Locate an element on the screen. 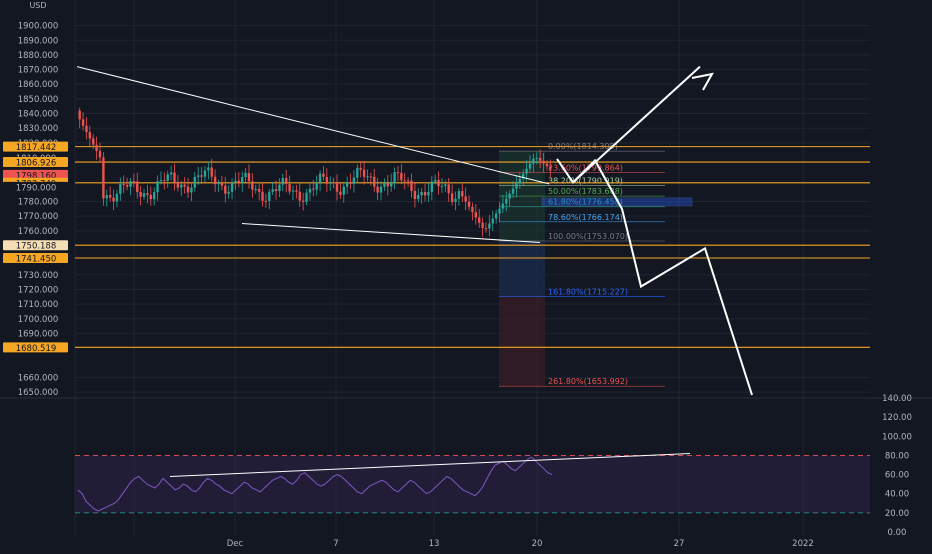  fib-level-label: 23.60%(1799.864) is located at coordinates (585, 167).